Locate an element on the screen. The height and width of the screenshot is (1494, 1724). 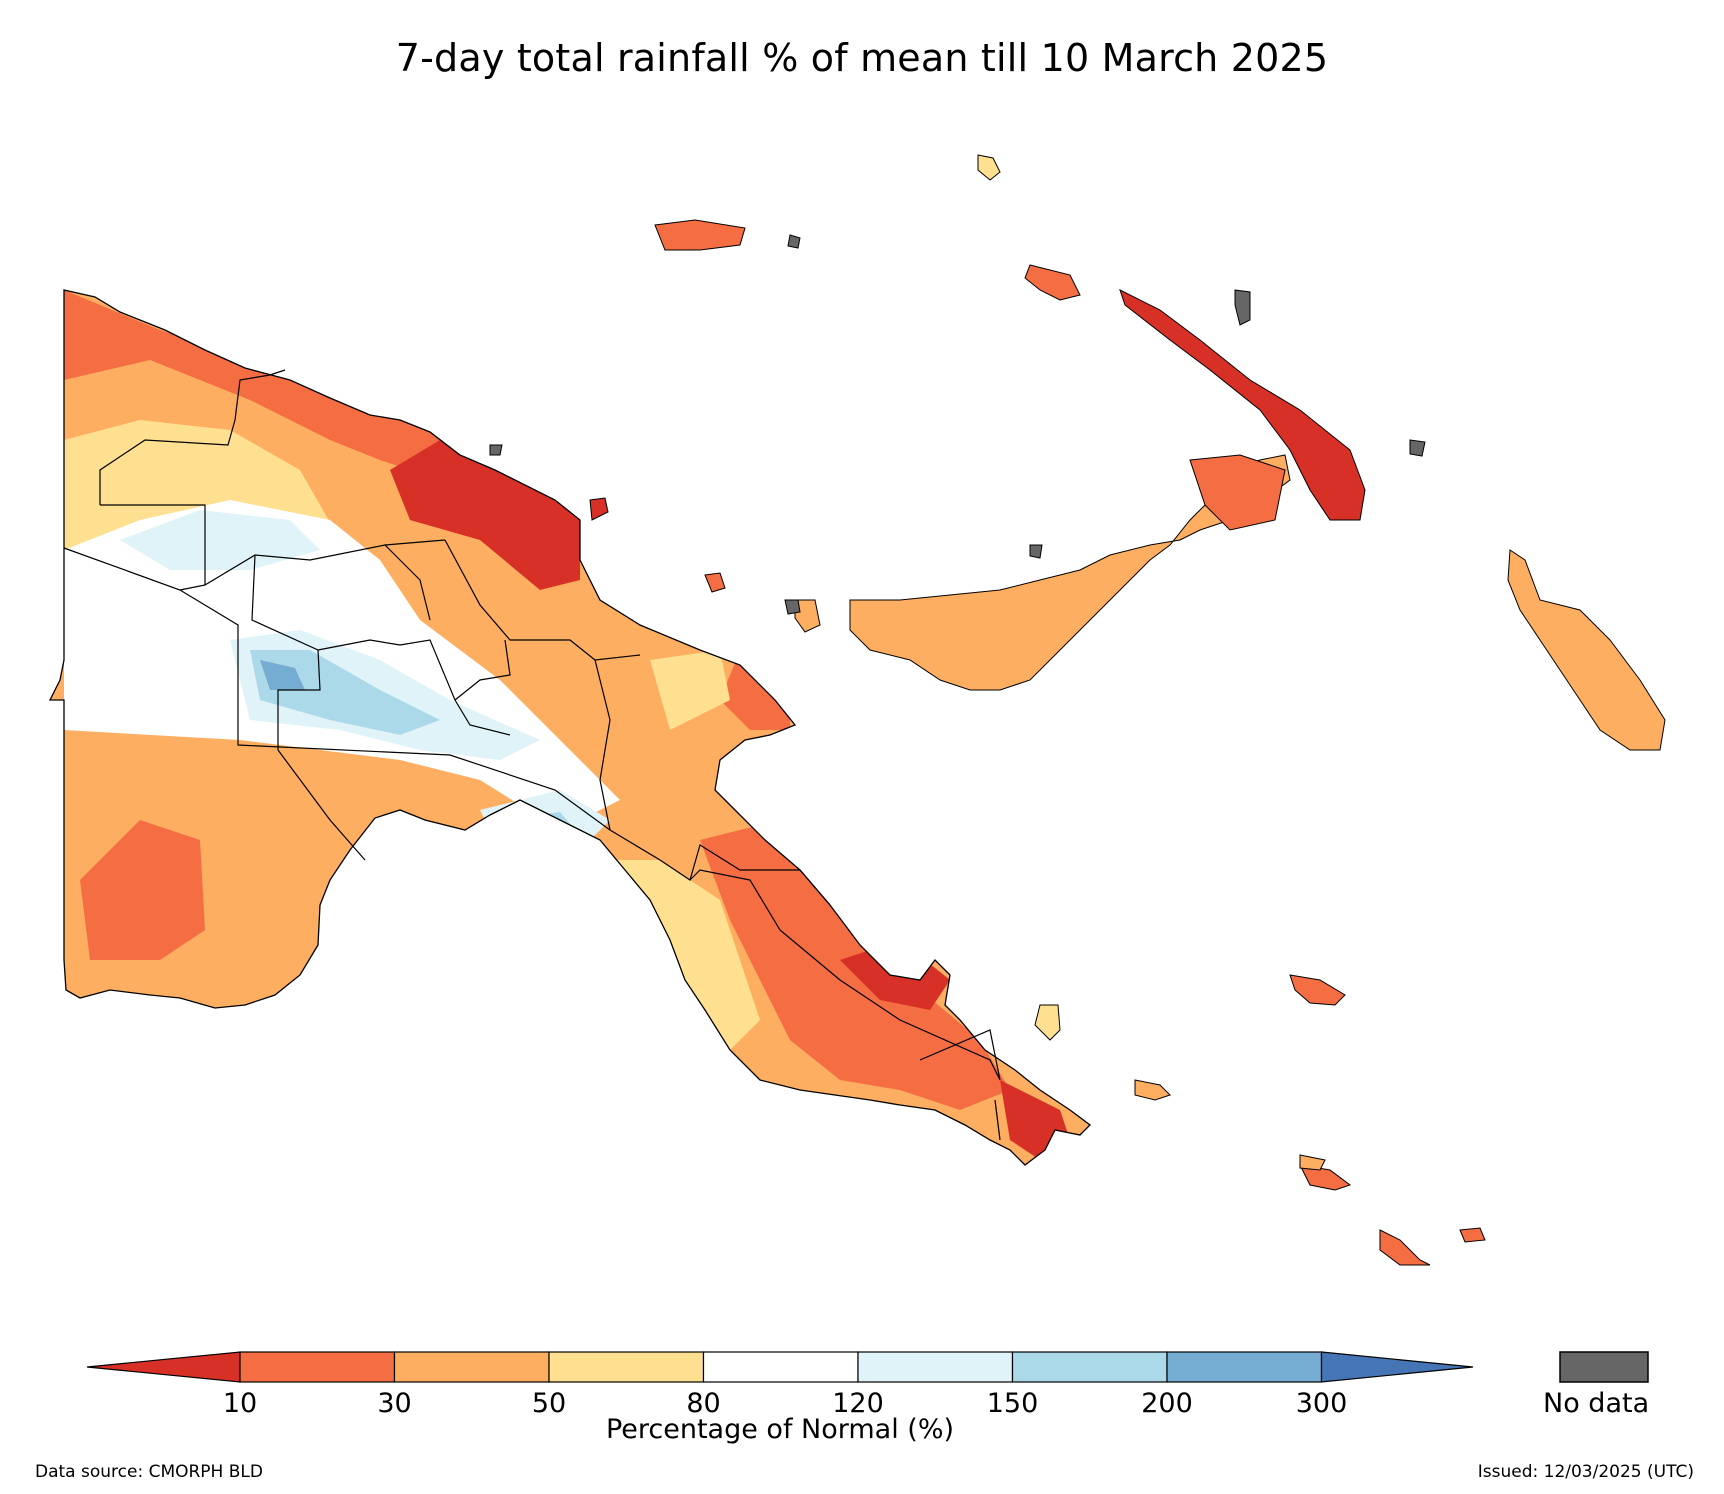
colorbar-tick-300: 300 is located at coordinates (1321, 1403).